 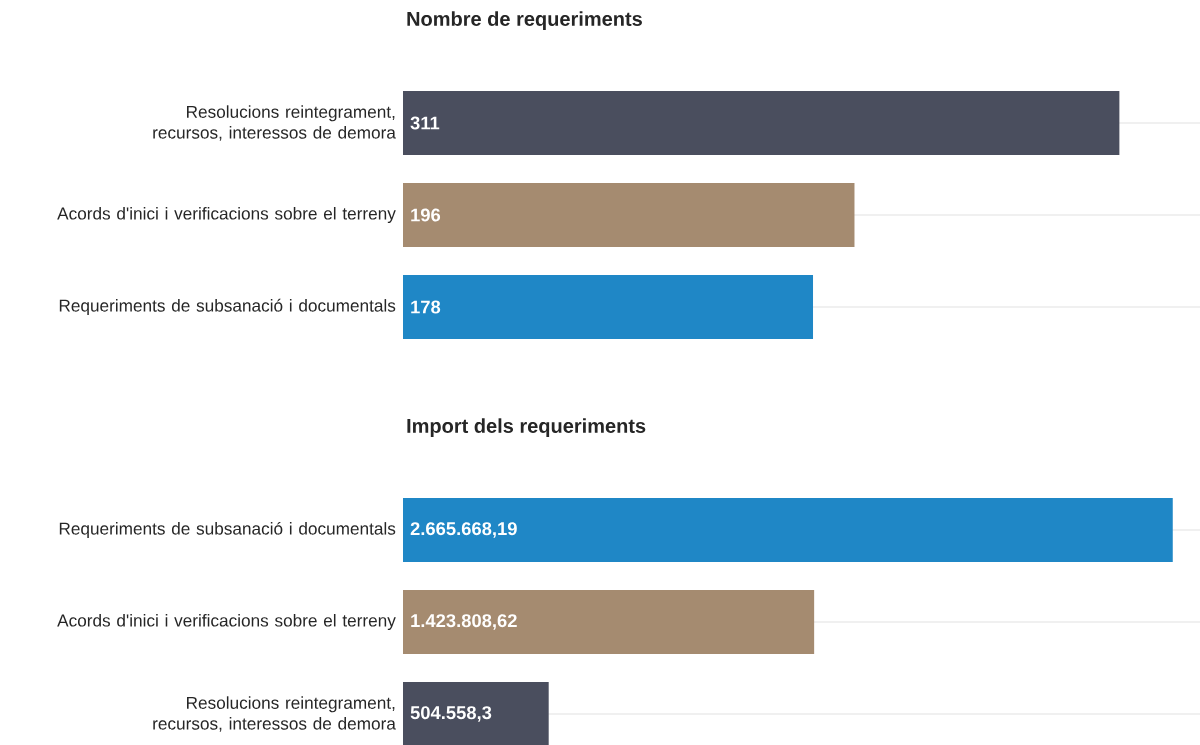 What do you see at coordinates (526, 427) in the screenshot?
I see `chart-title: Import dels requeriments` at bounding box center [526, 427].